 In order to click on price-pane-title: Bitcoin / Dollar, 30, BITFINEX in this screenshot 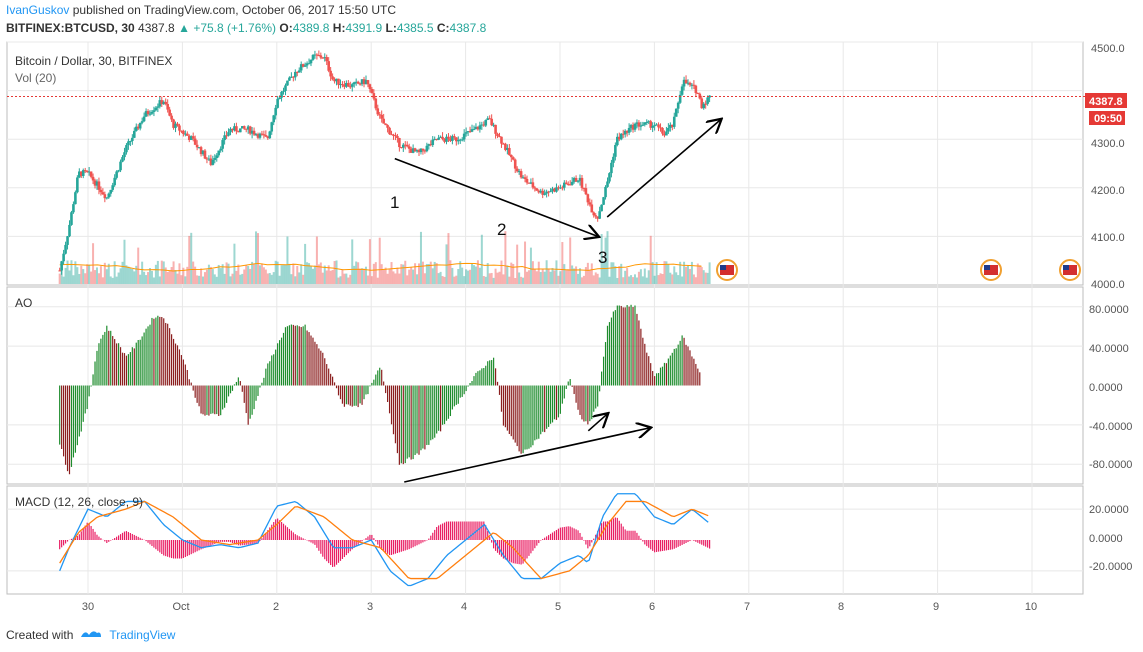, I will do `click(93, 61)`.